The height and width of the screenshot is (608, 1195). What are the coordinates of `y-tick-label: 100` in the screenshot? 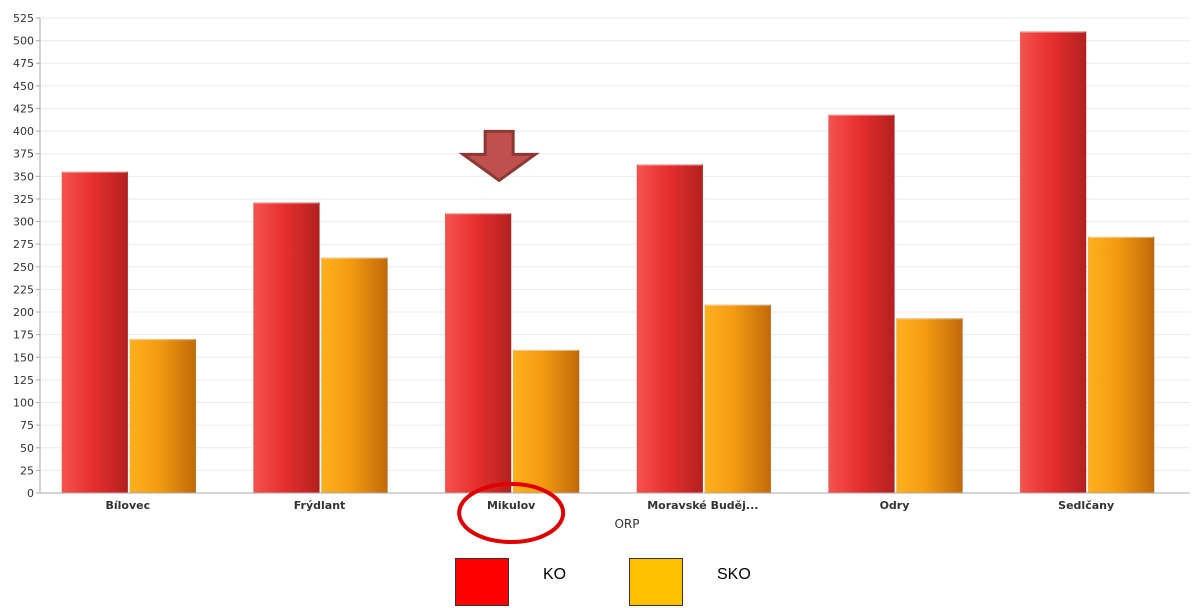 It's located at (23, 403).